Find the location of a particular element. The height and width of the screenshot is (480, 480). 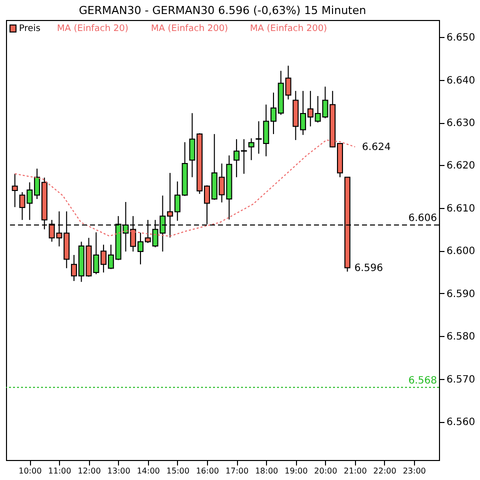

x-tick-label: 14:00 is located at coordinates (148, 471).